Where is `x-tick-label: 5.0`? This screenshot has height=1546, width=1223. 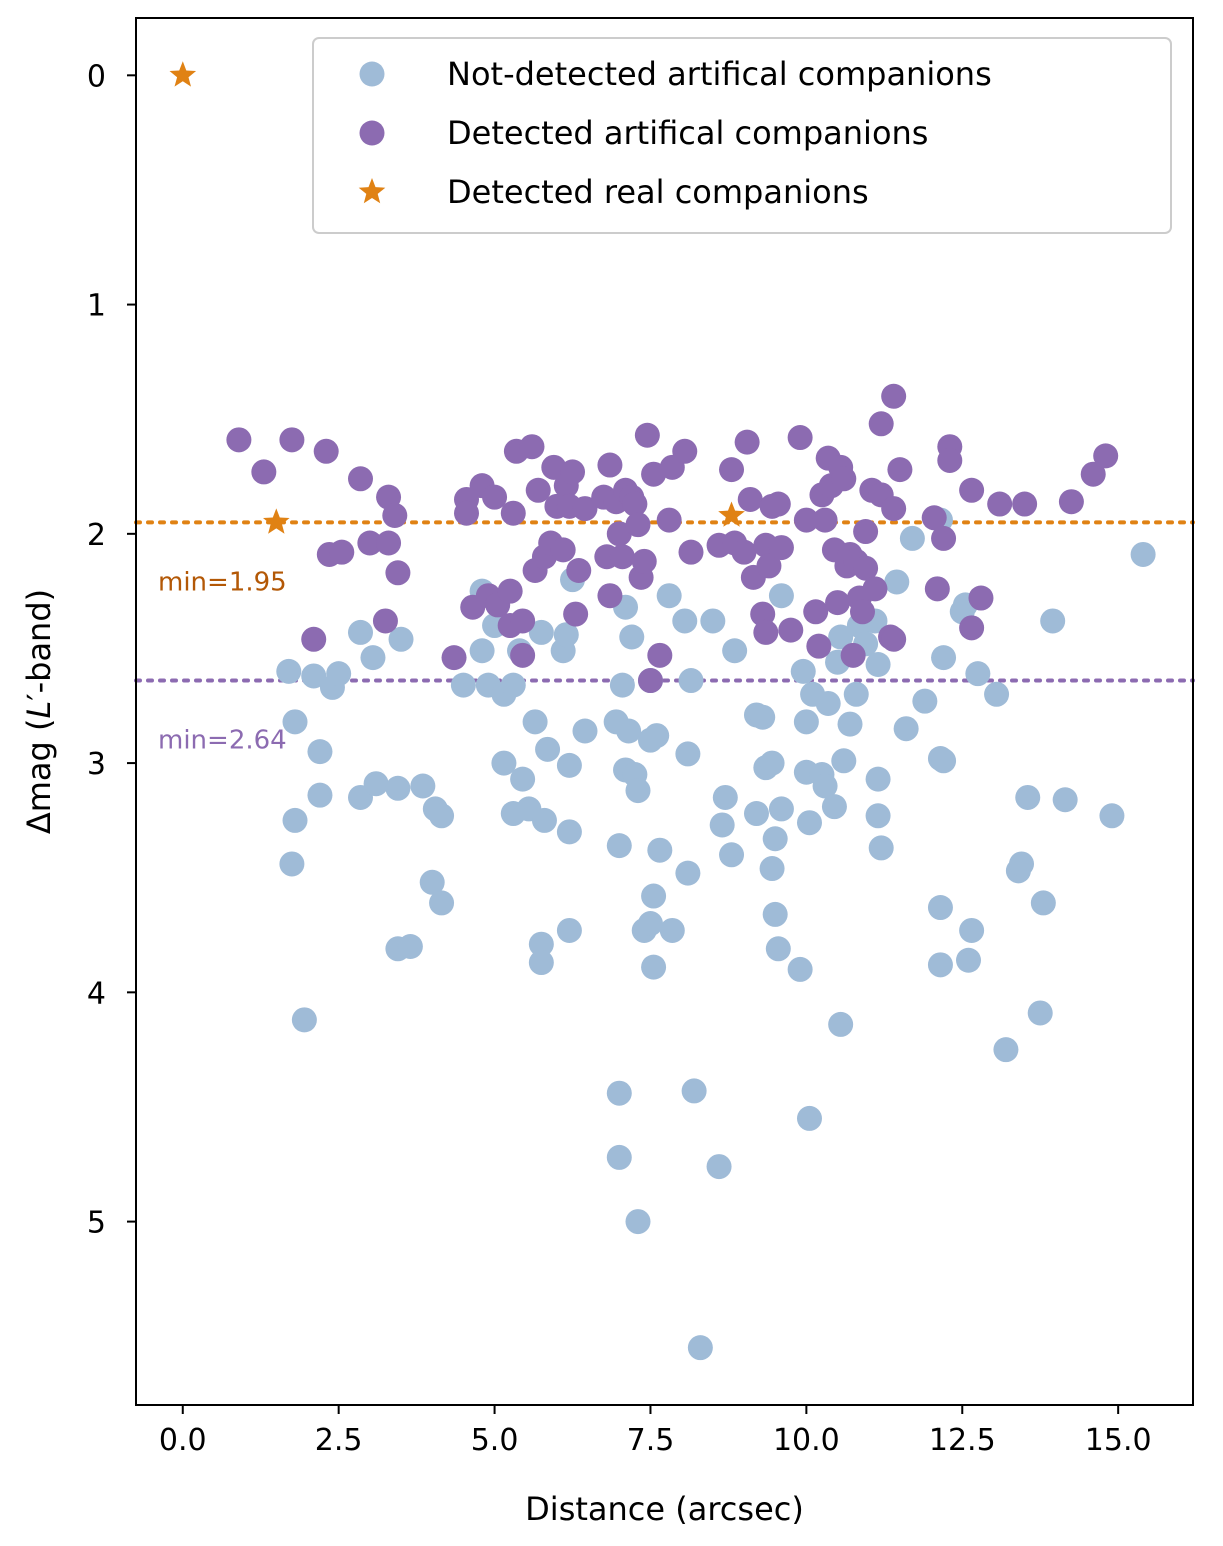 x-tick-label: 5.0 is located at coordinates (495, 1440).